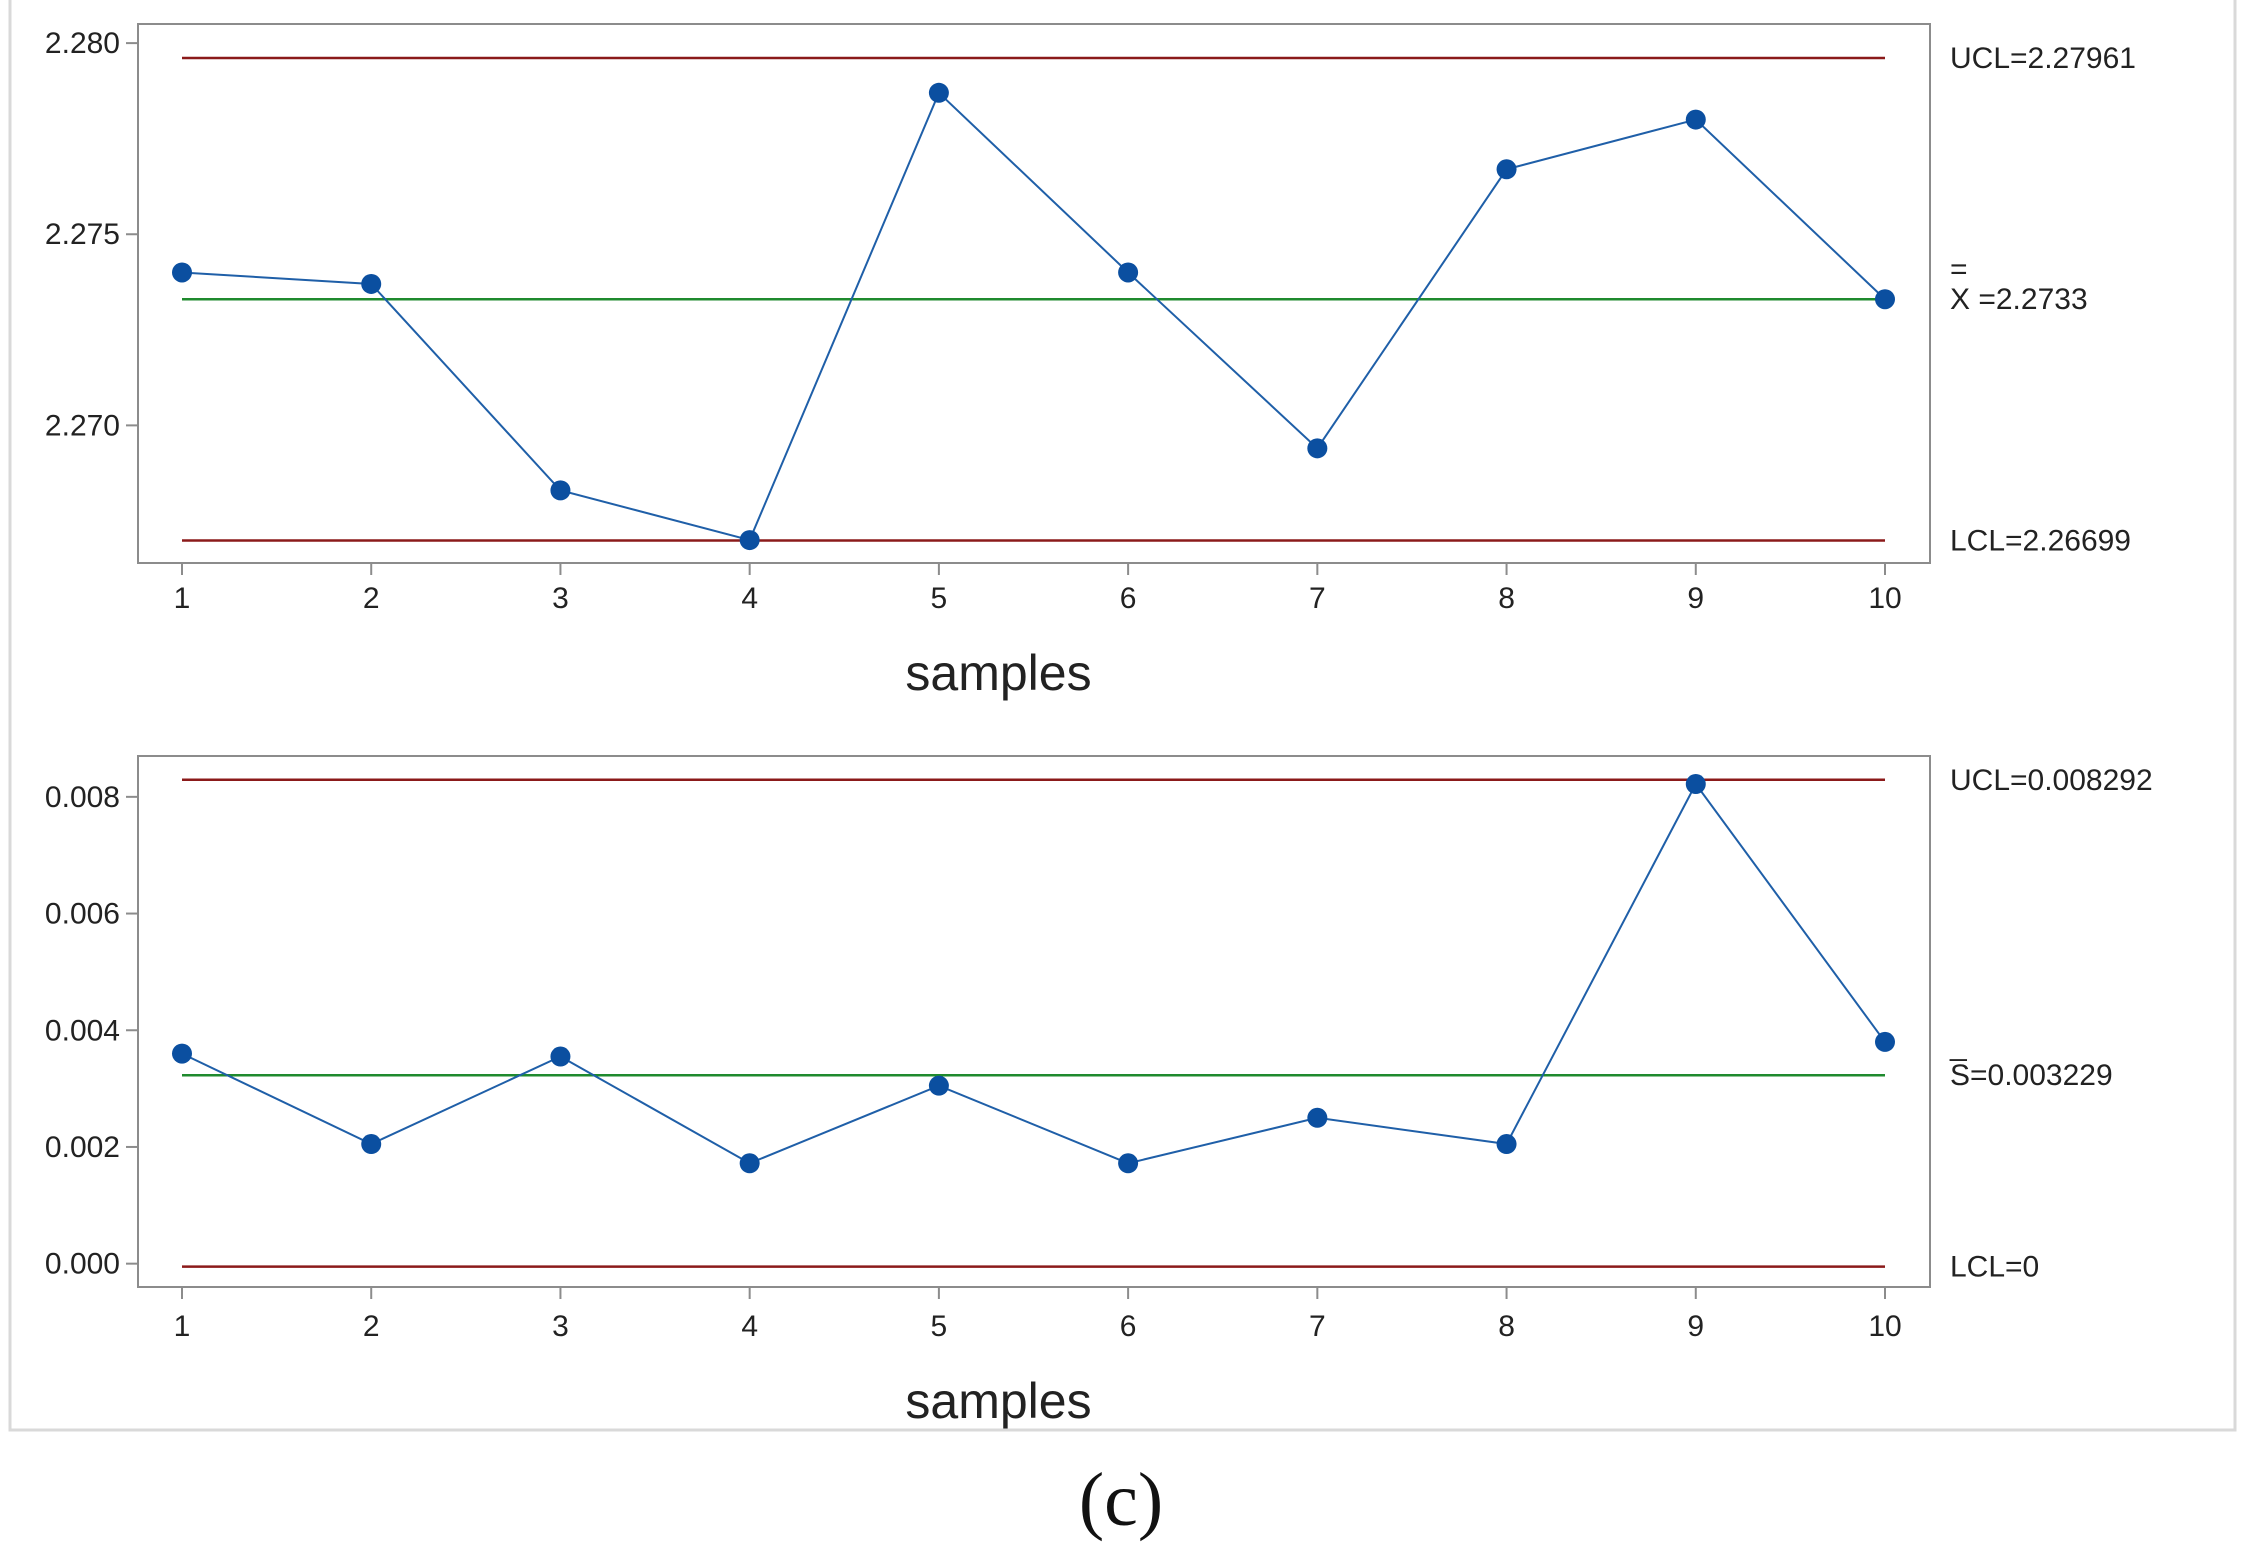 This screenshot has height=1545, width=2243. Describe the element at coordinates (1506, 1326) in the screenshot. I see `s-x-tick-label: 8` at that location.